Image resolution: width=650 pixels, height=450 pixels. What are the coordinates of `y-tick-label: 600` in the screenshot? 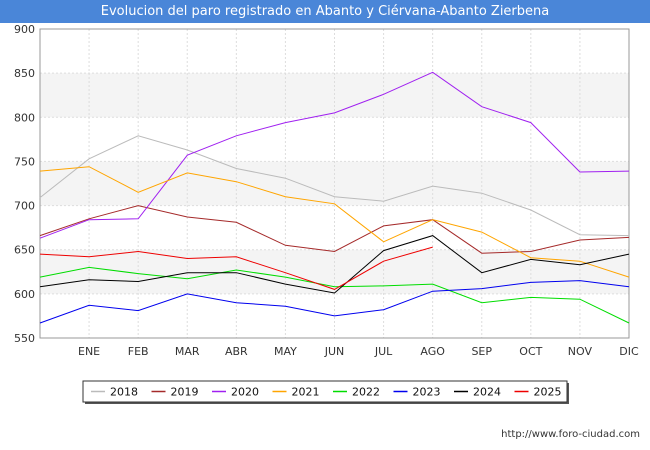 It's located at (24, 294).